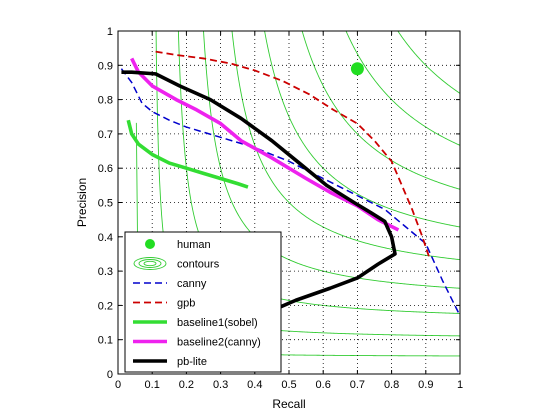 Image resolution: width=560 pixels, height=420 pixels. Describe the element at coordinates (192, 284) in the screenshot. I see `legend-label-canny: canny` at that location.